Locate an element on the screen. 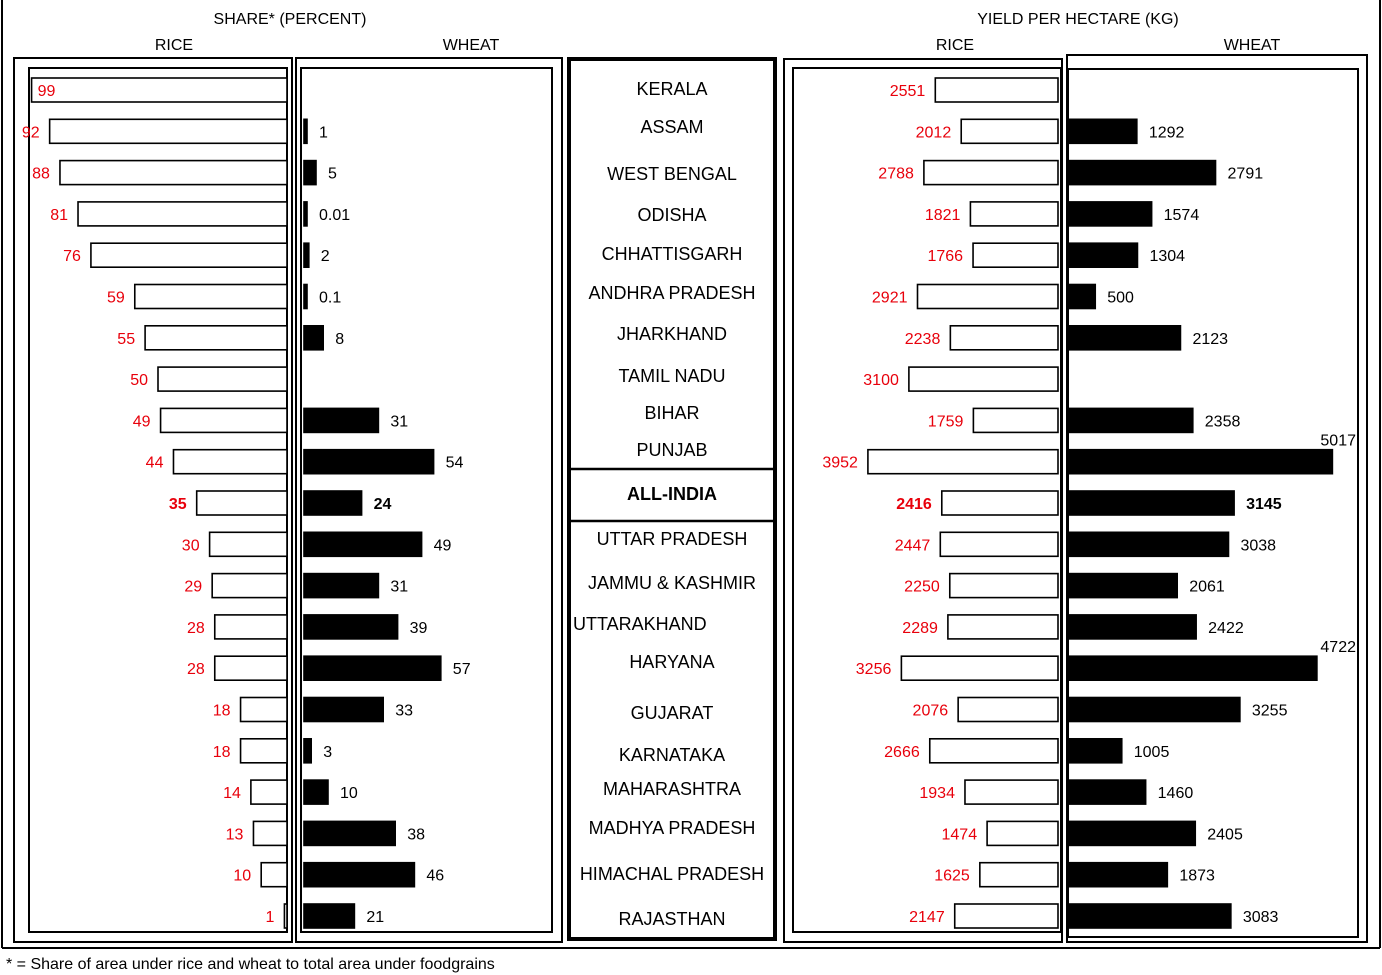 Image resolution: width=1382 pixels, height=975 pixels. yield-rice-value-maharashtra: 1934 is located at coordinates (937, 793).